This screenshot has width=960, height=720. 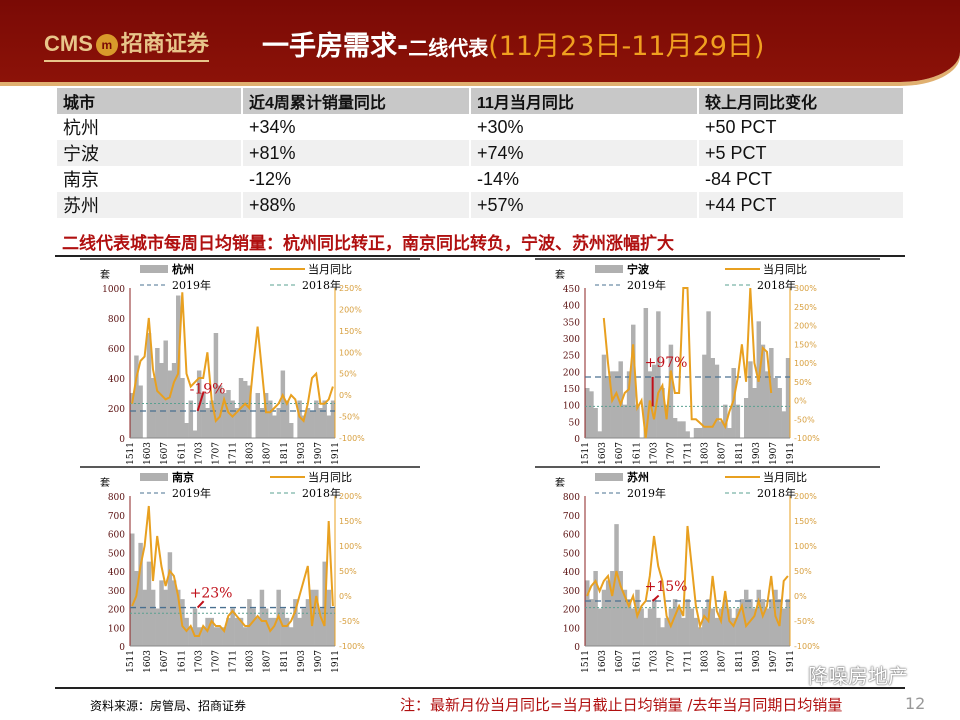 What do you see at coordinates (571, 554) in the screenshot?
I see `y-tick-label: 500` at bounding box center [571, 554].